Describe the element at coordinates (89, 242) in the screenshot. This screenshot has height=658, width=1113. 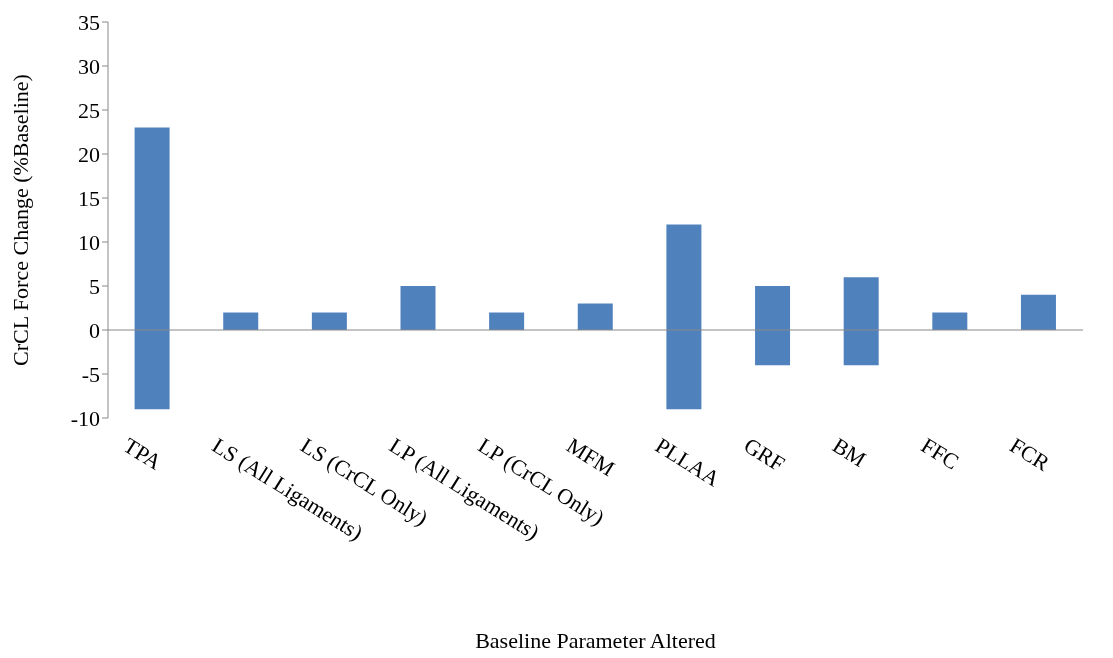
I see `y-tick-label: 10` at that location.